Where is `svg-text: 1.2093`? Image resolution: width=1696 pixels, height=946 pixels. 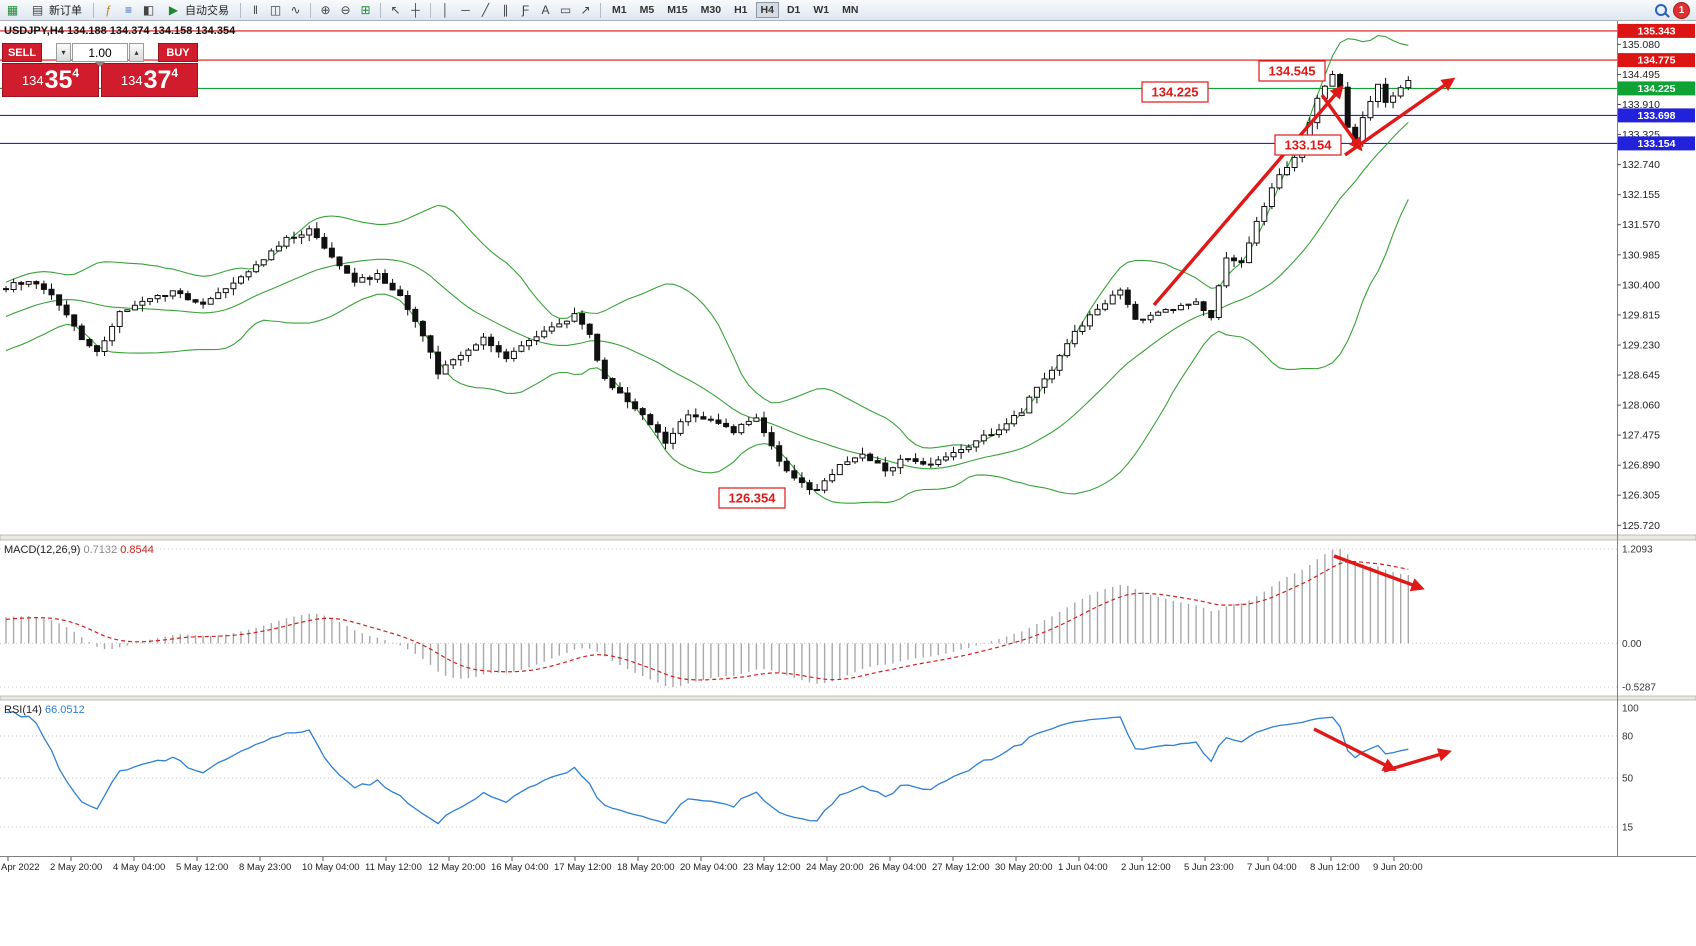
svg-text: 1.2093 is located at coordinates (1637, 550).